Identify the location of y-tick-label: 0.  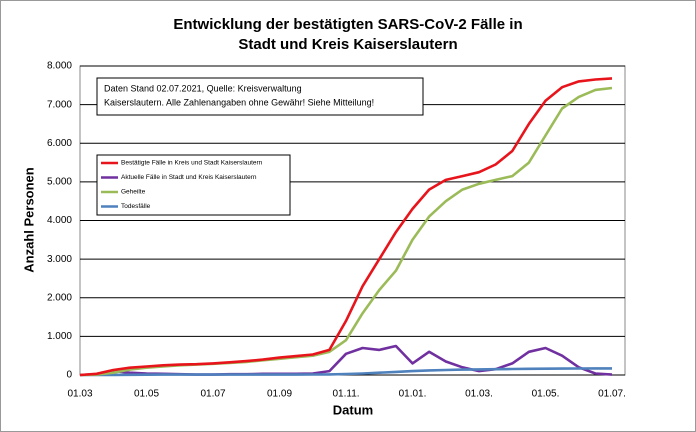
(69, 375).